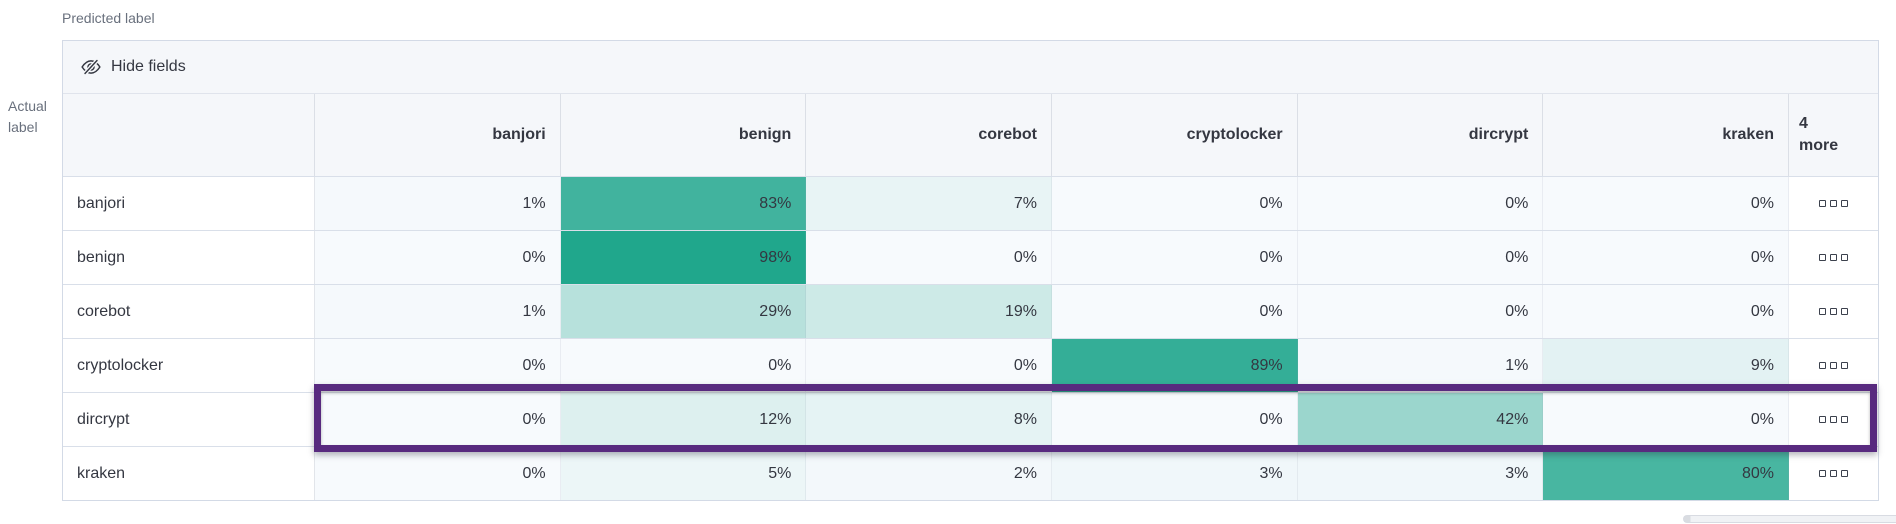 This screenshot has width=1896, height=524. What do you see at coordinates (929, 203) in the screenshot?
I see `matrix-cell: 7%` at bounding box center [929, 203].